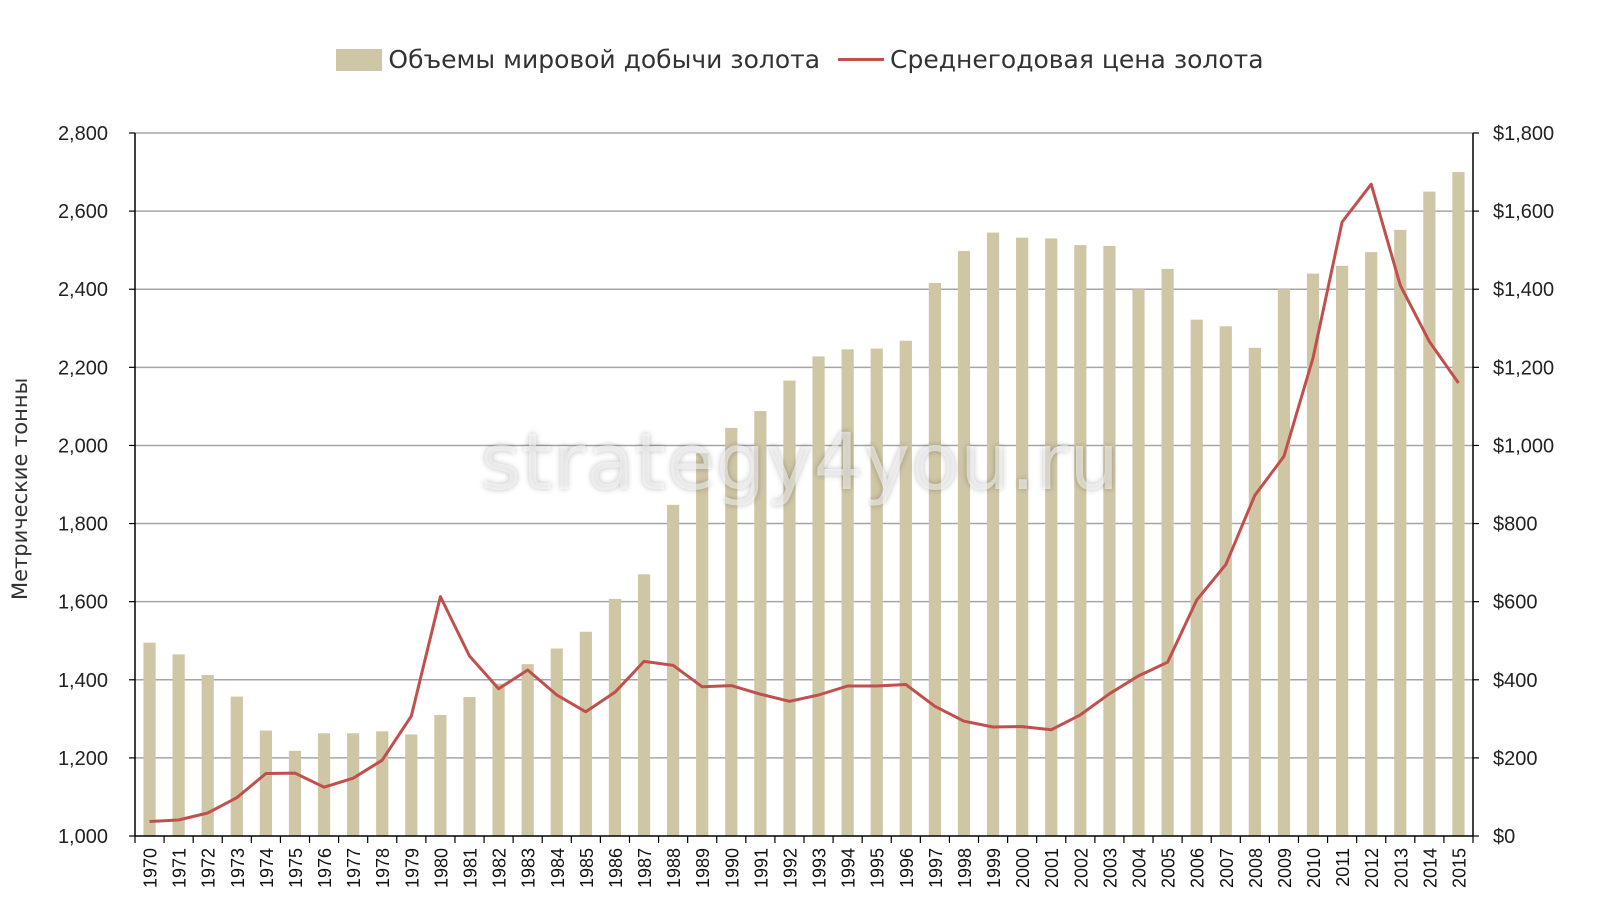 This screenshot has height=919, width=1600. What do you see at coordinates (1523, 212) in the screenshot?
I see `y2-tick-label: $1,600` at bounding box center [1523, 212].